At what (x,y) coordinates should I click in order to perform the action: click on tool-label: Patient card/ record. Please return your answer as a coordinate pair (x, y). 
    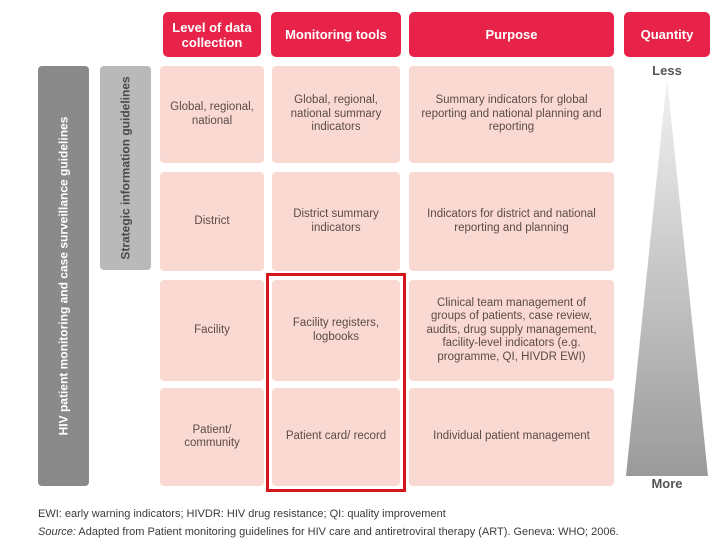
    Looking at the image, I should click on (336, 436).